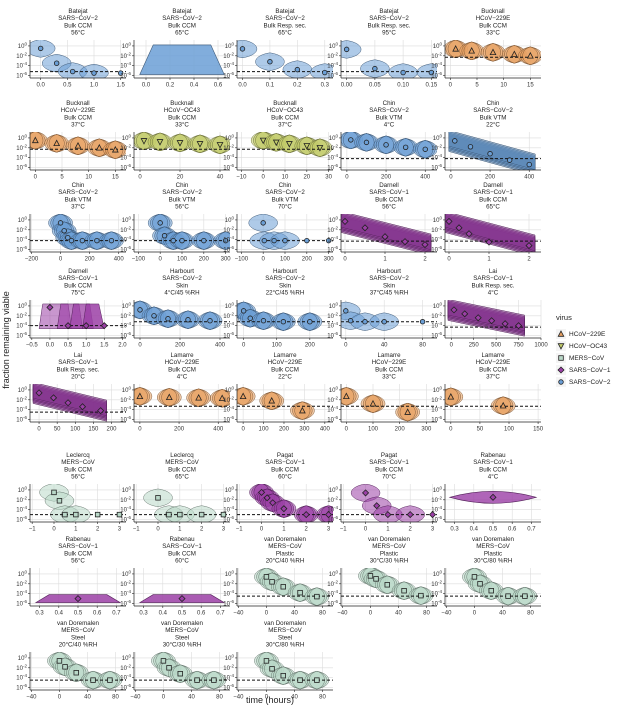  I want to click on x-tick-label: 100, so click(373, 430).